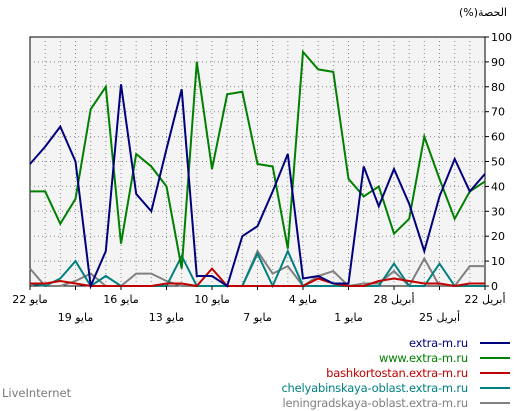 The image size is (520, 411). Describe the element at coordinates (484, 299) in the screenshot. I see `x-tick-label-10: 22 أبريل` at that location.